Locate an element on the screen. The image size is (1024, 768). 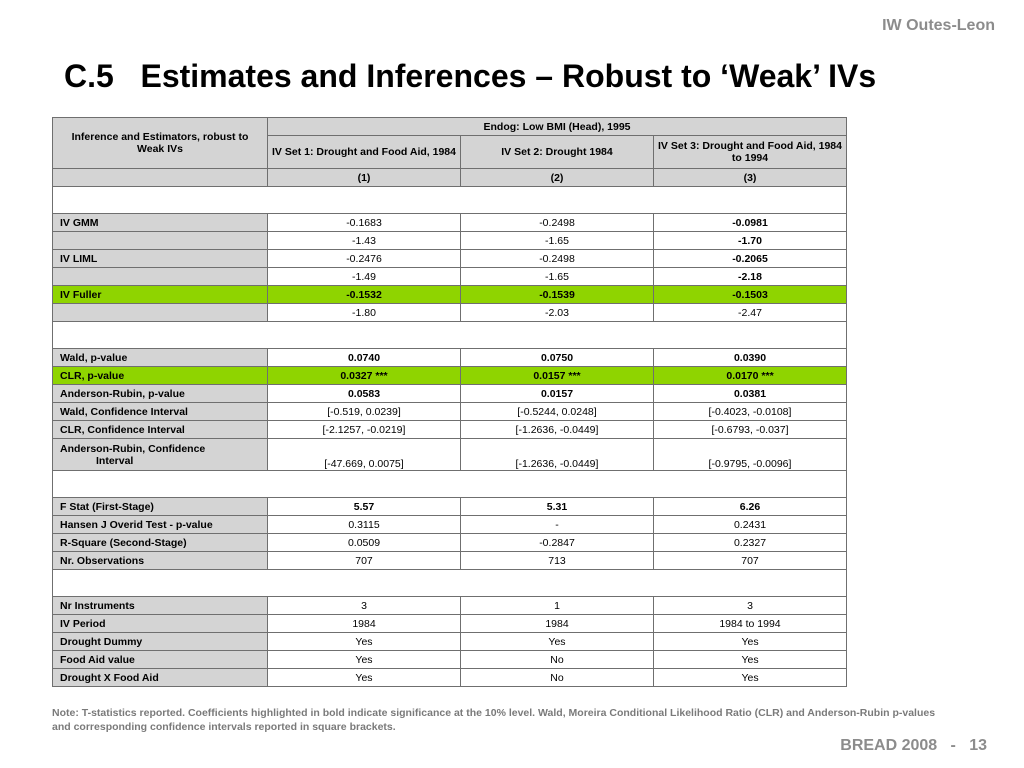
table-cell: No is located at coordinates (557, 677).